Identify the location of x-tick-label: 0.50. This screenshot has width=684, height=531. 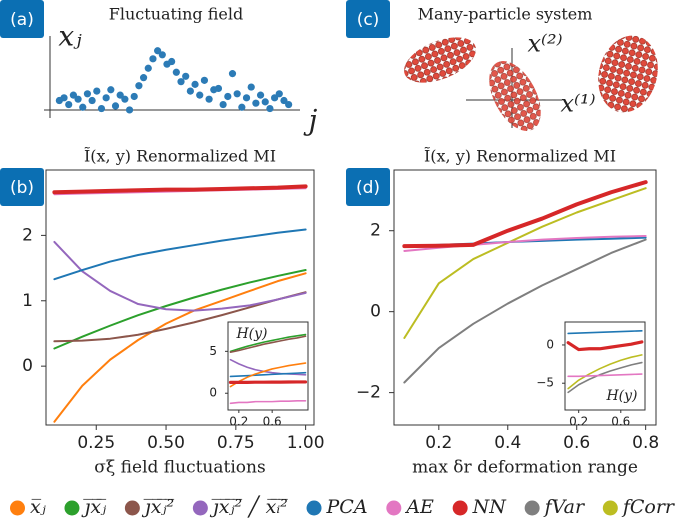
(166, 443).